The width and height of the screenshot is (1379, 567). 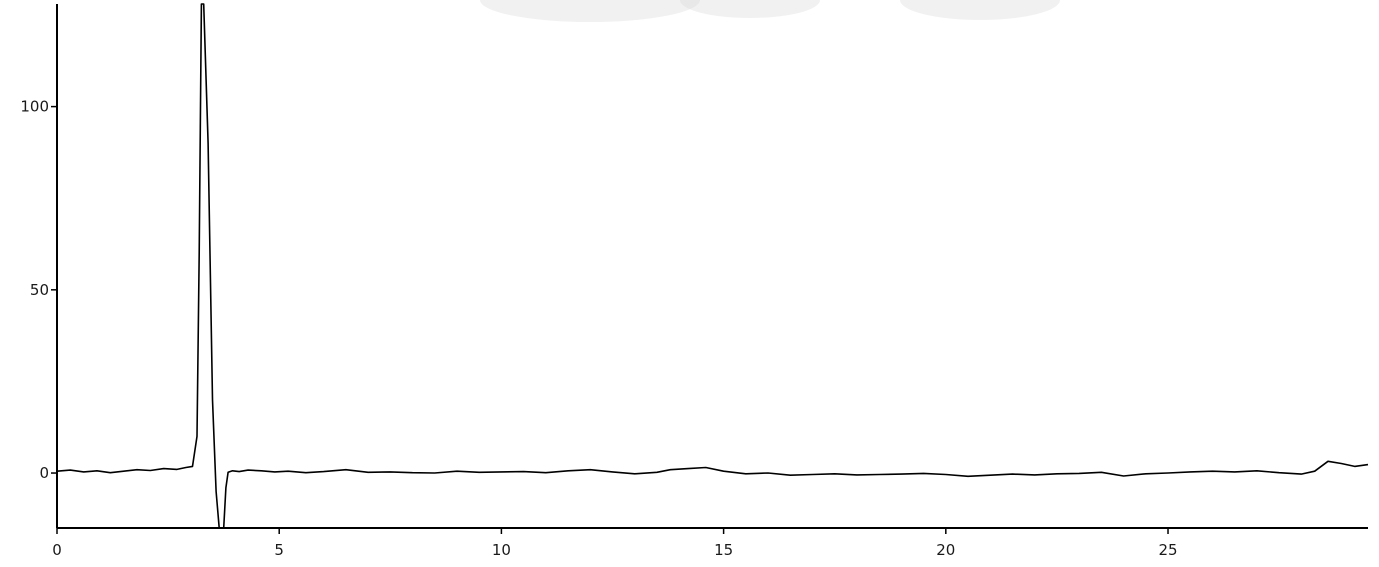 I want to click on x-tick-label: 20, so click(x=945, y=550).